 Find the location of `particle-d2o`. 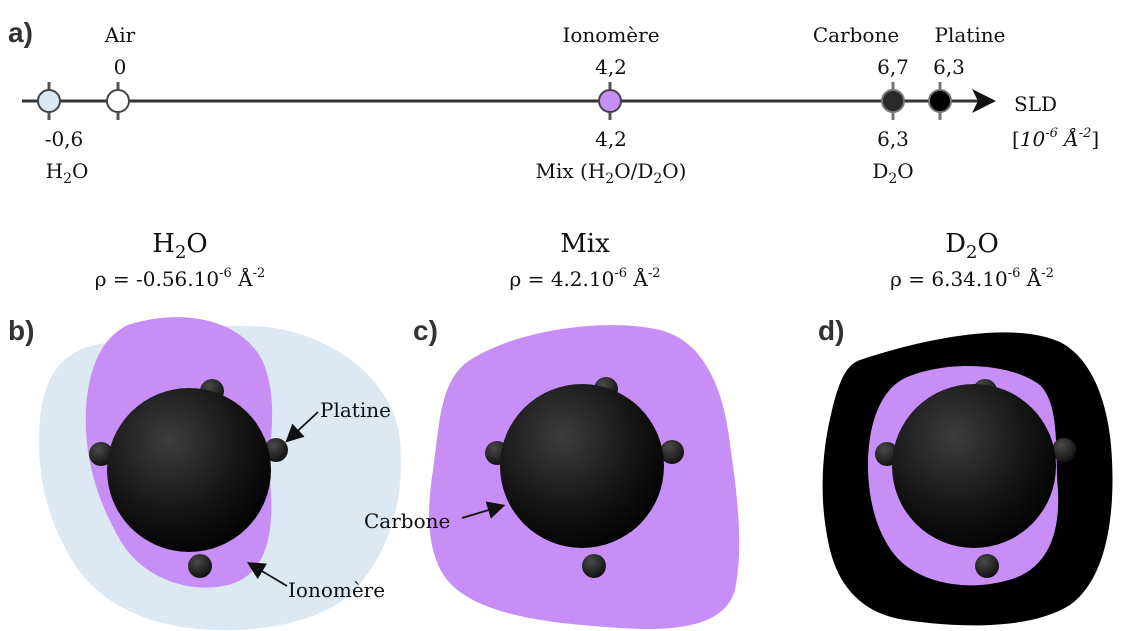

particle-d2o is located at coordinates (967, 479).